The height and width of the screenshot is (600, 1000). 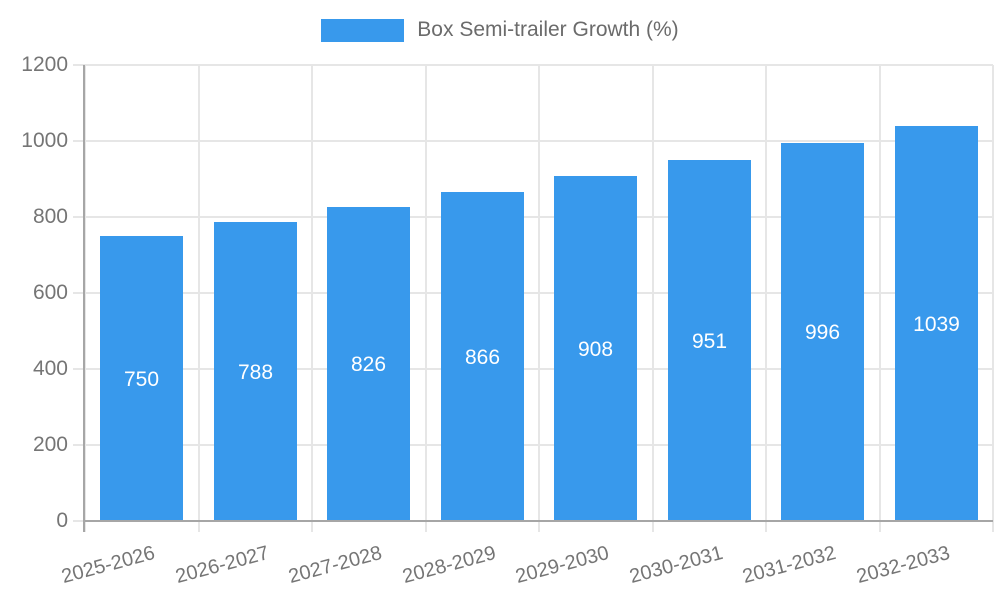 I want to click on bar-value-label: 826, so click(x=368, y=364).